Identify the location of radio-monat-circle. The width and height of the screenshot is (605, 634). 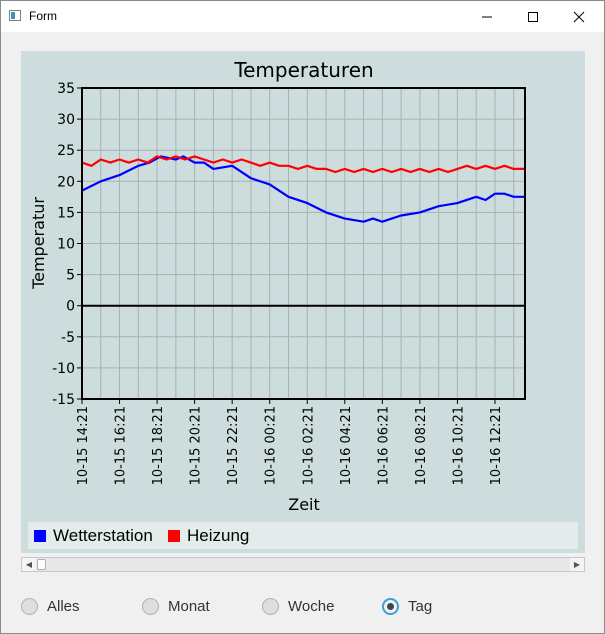
(150, 606).